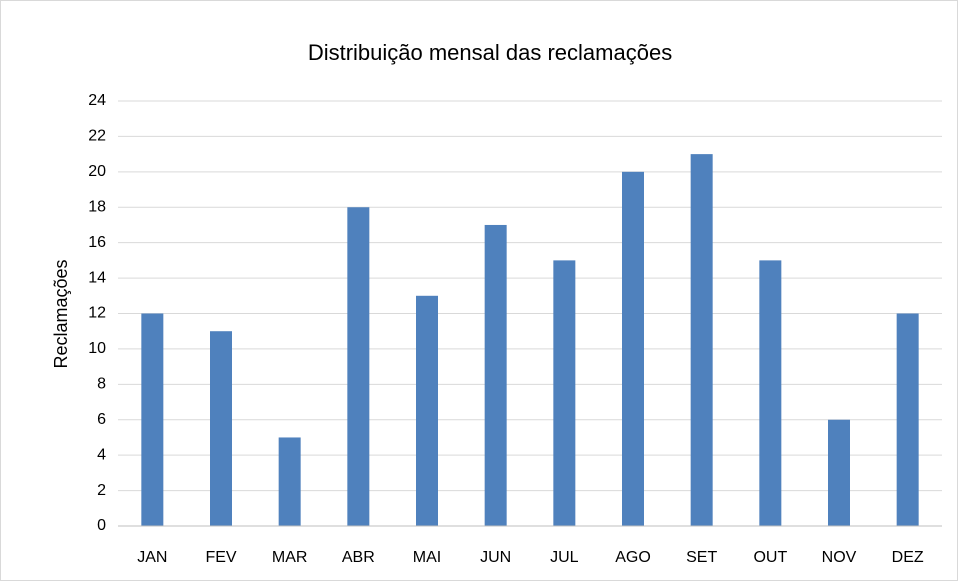 The width and height of the screenshot is (958, 581). Describe the element at coordinates (97, 313) in the screenshot. I see `y-tick-label: 12` at that location.